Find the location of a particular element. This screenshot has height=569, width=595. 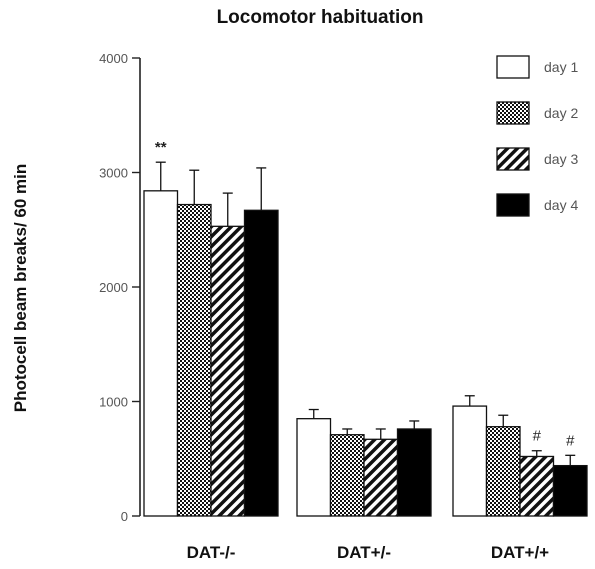

y-tick-label: 0 is located at coordinates (124, 516).